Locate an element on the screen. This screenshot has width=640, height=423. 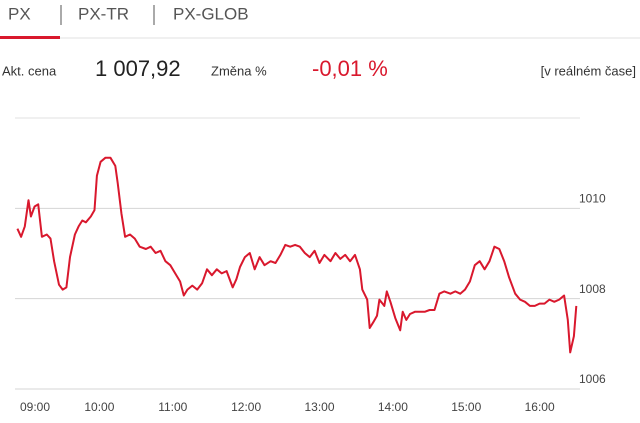
tab: PX is located at coordinates (19, 13).